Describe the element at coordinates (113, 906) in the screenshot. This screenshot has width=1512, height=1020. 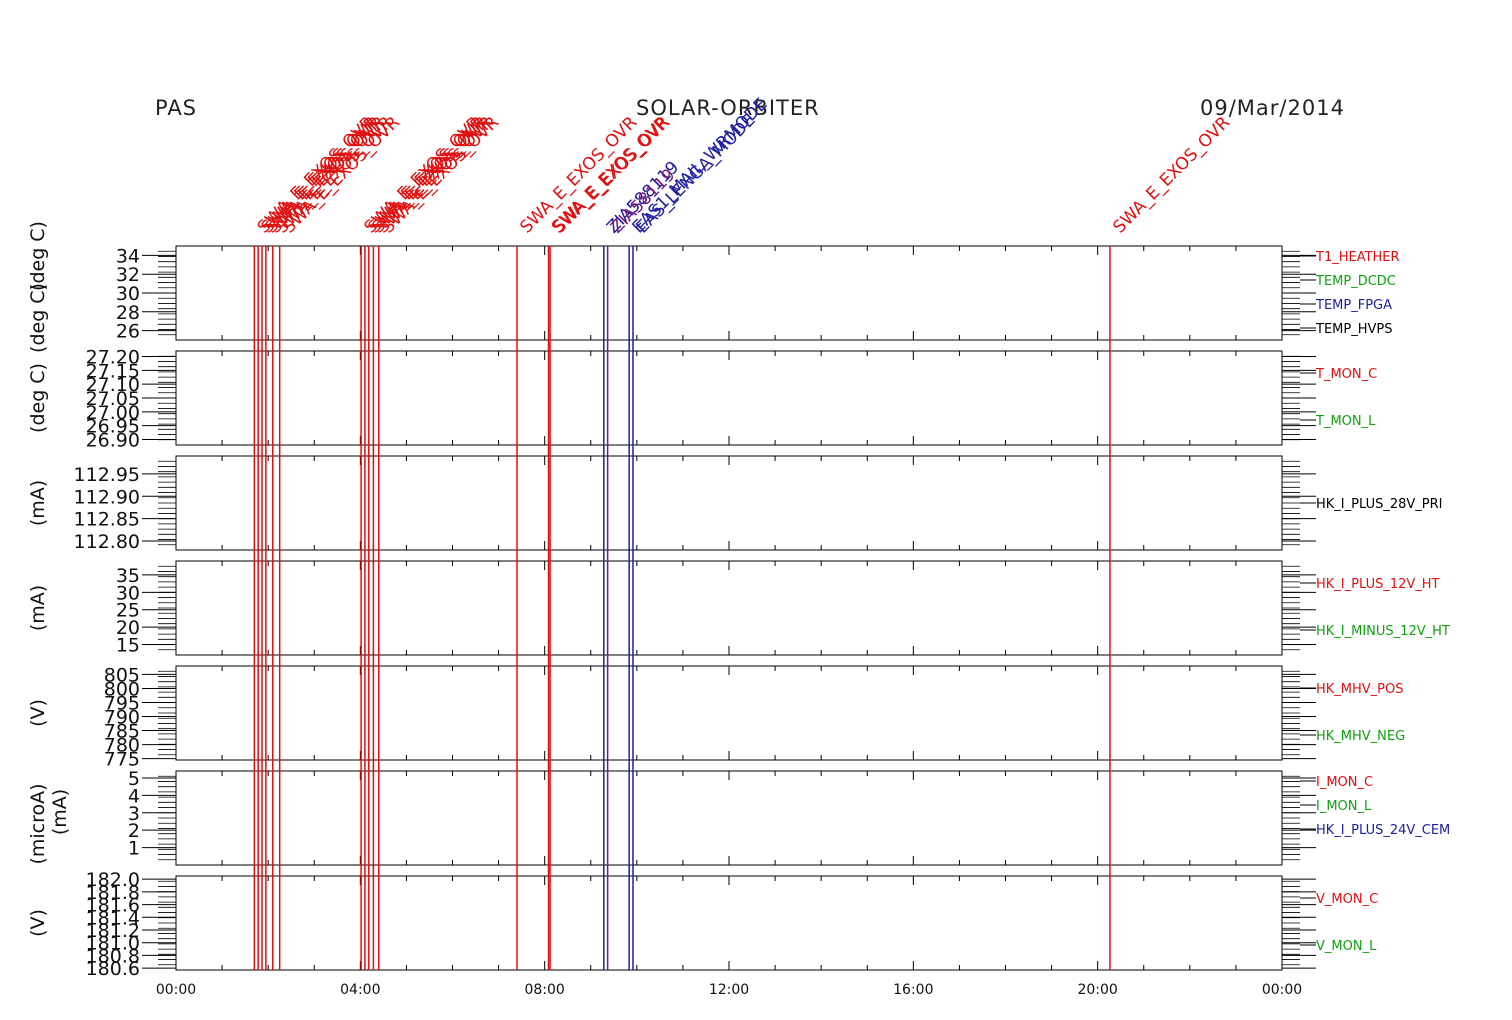
I see `y-tick-label: 181.6` at that location.